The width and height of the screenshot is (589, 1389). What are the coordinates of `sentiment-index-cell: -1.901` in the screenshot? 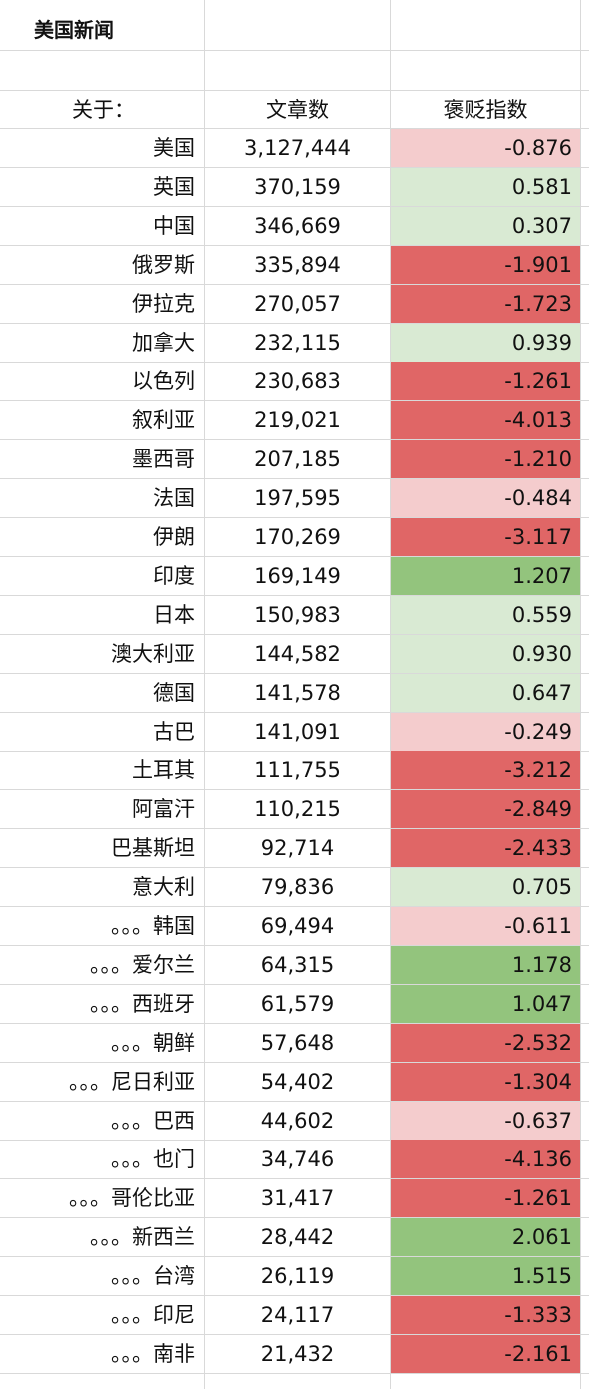 It's located at (485, 264).